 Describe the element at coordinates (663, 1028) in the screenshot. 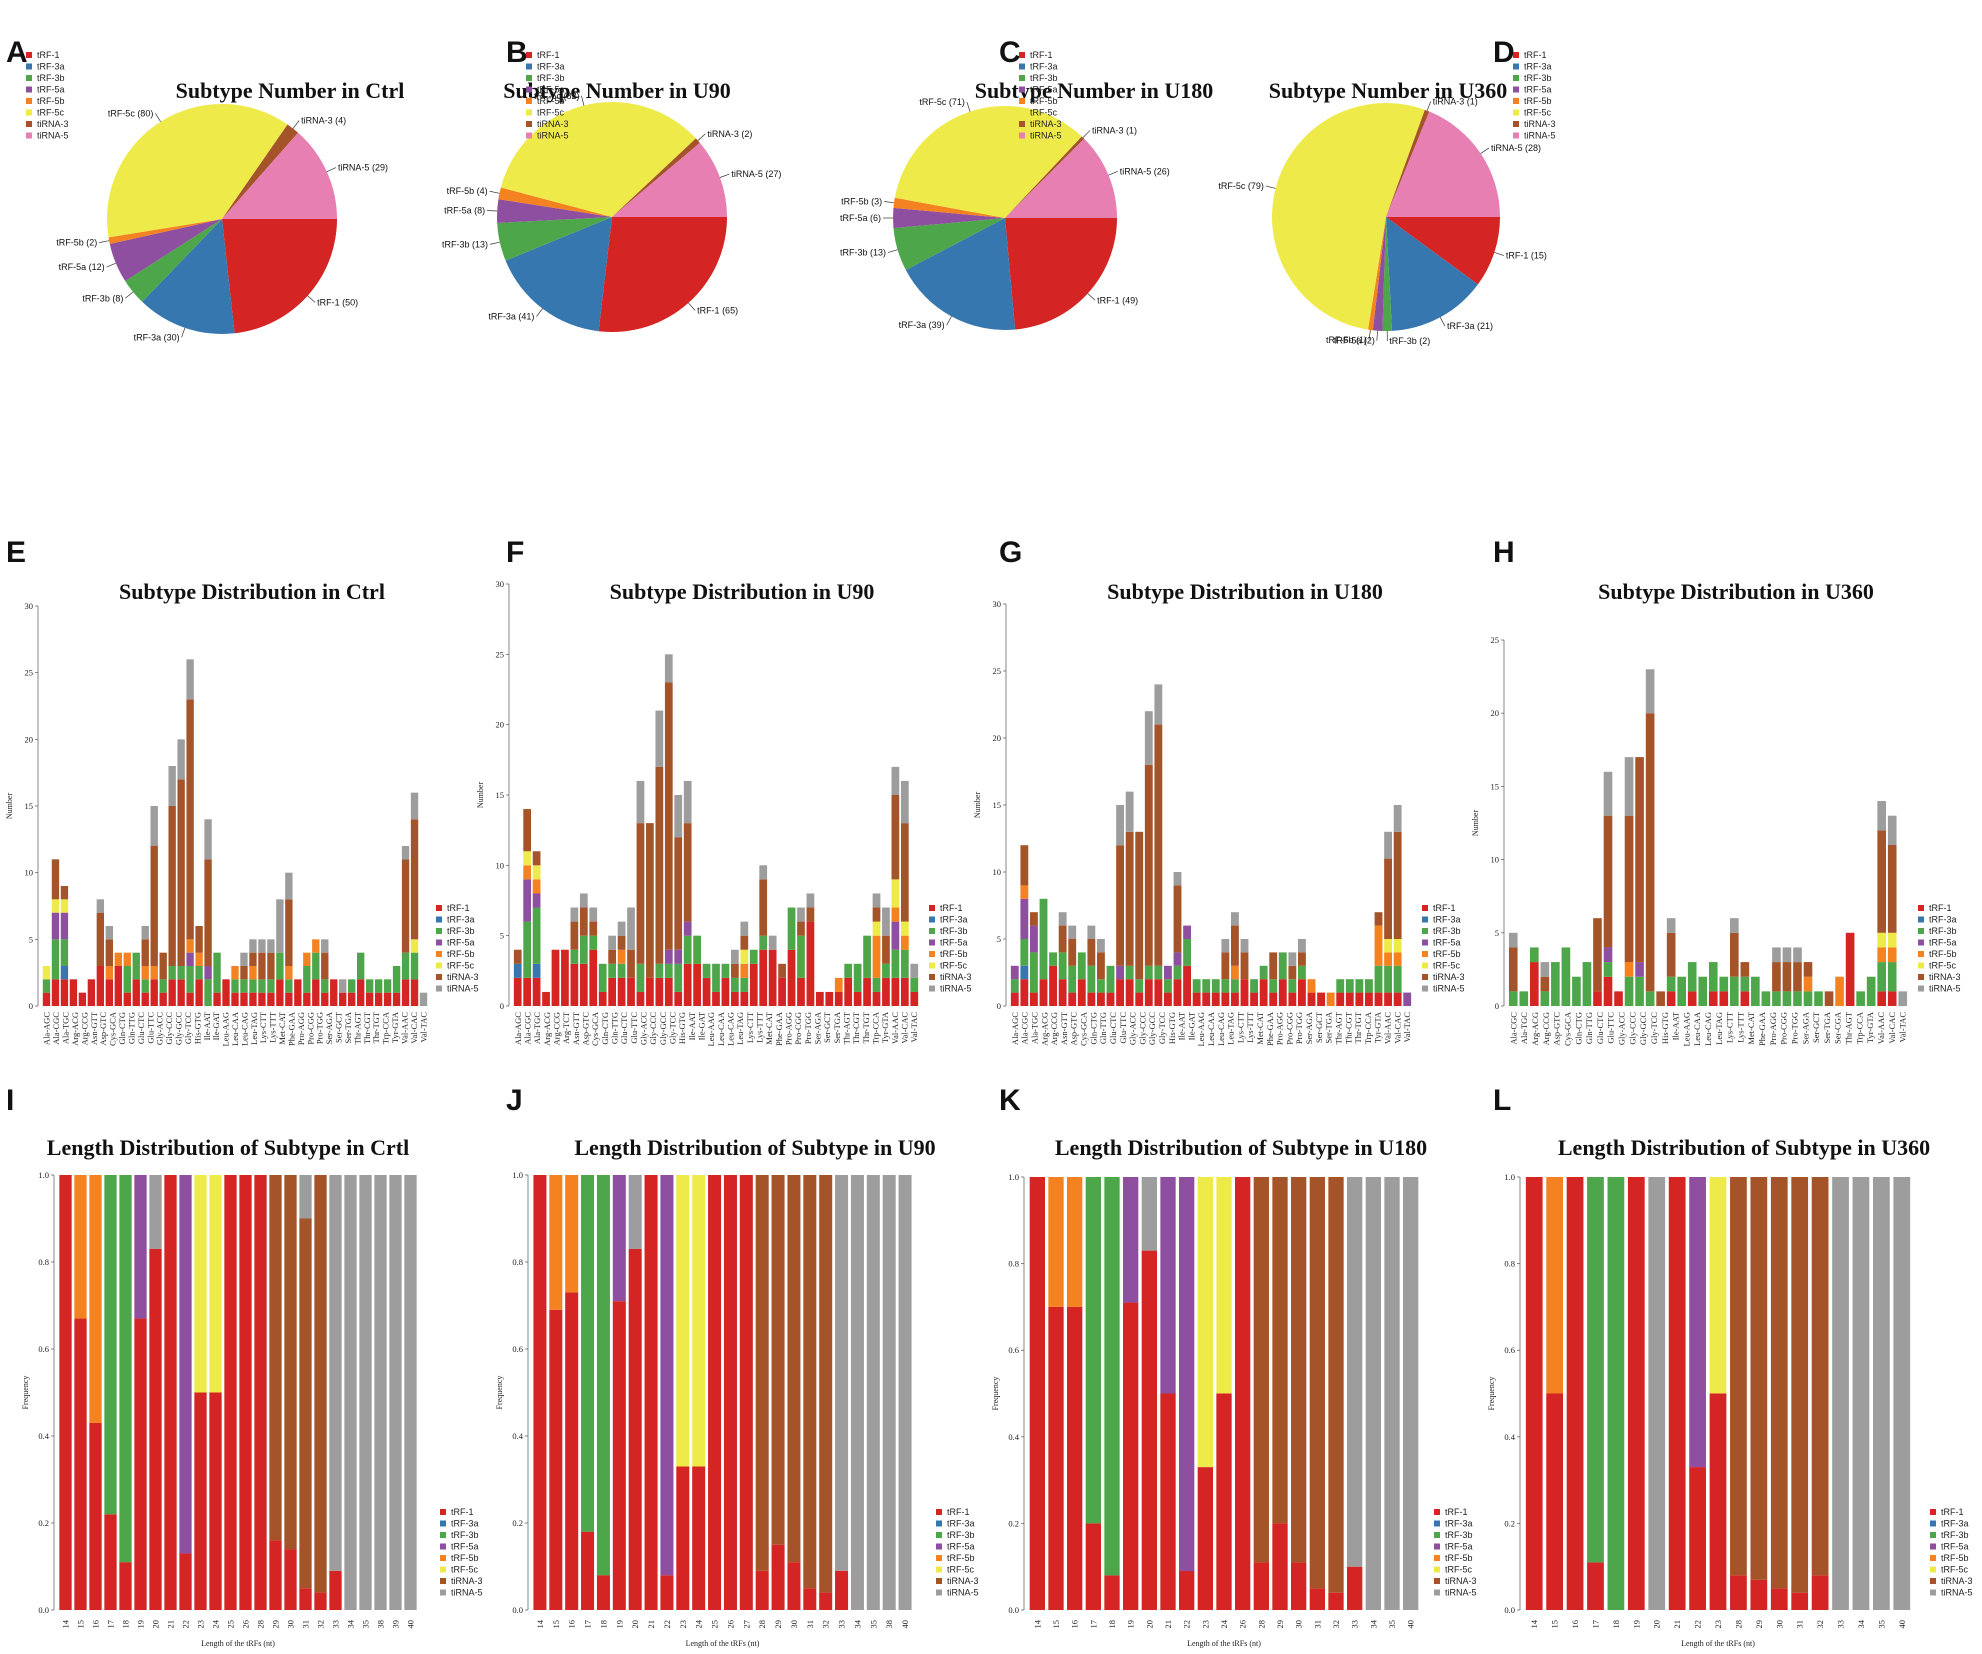

I see `x-tick-label: Gly-GCC` at that location.